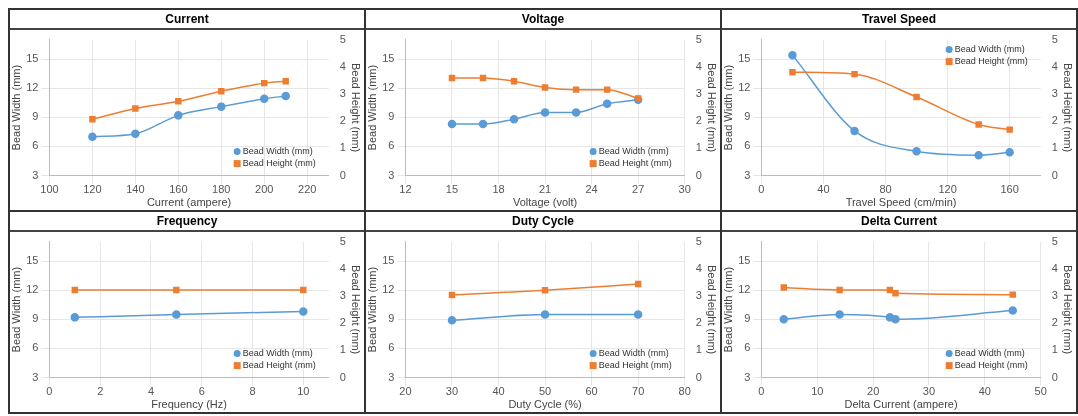 This screenshot has height=416, width=1078. What do you see at coordinates (405, 189) in the screenshot?
I see `x-tick-label: 12` at bounding box center [405, 189].